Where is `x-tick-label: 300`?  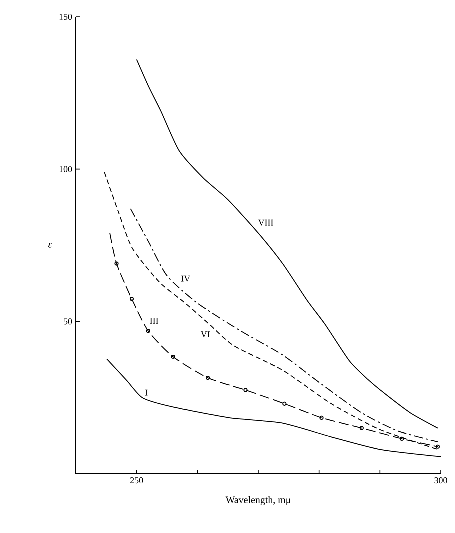
x-tick-label: 300 is located at coordinates (441, 481).